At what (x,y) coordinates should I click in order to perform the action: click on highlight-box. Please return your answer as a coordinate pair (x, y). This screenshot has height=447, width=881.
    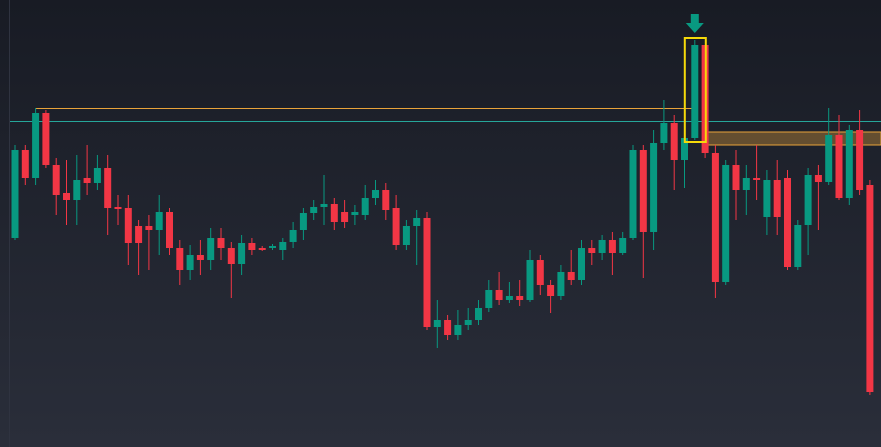
    Looking at the image, I should click on (695, 90).